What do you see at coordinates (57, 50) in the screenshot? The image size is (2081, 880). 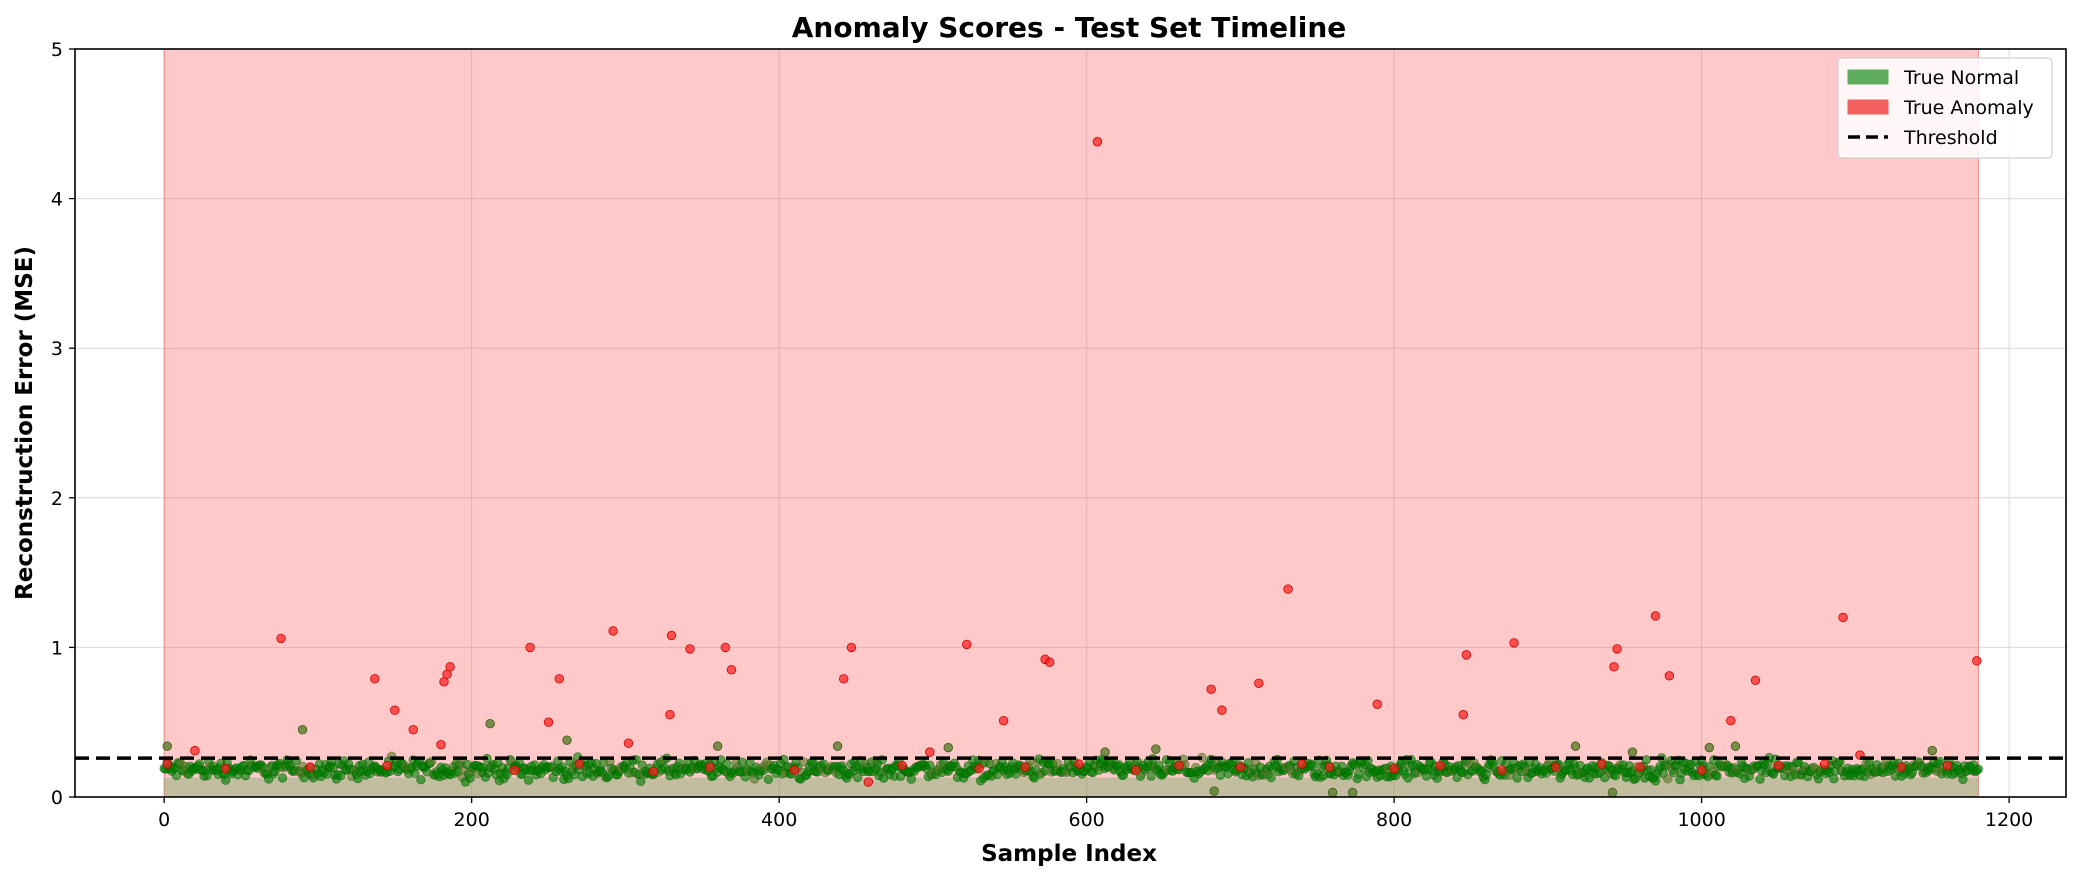 I see `y-tick-label: 5` at bounding box center [57, 50].